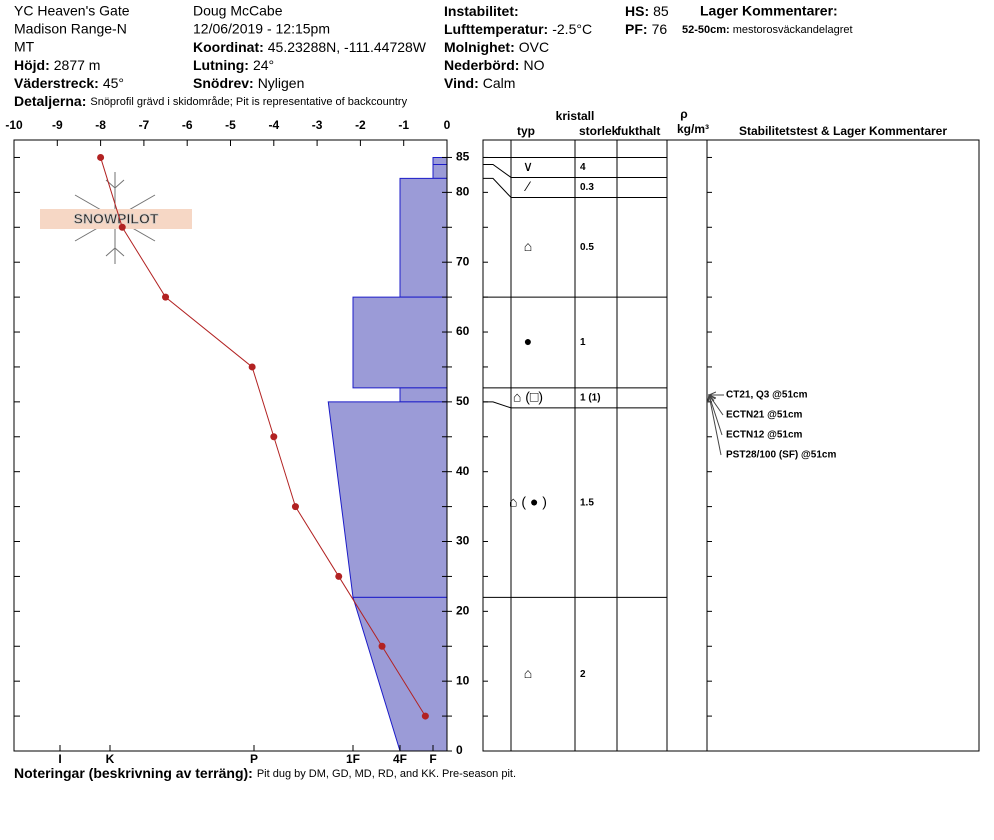 The height and width of the screenshot is (840, 994). Describe the element at coordinates (263, 65) in the screenshot. I see `value: 24°` at that location.